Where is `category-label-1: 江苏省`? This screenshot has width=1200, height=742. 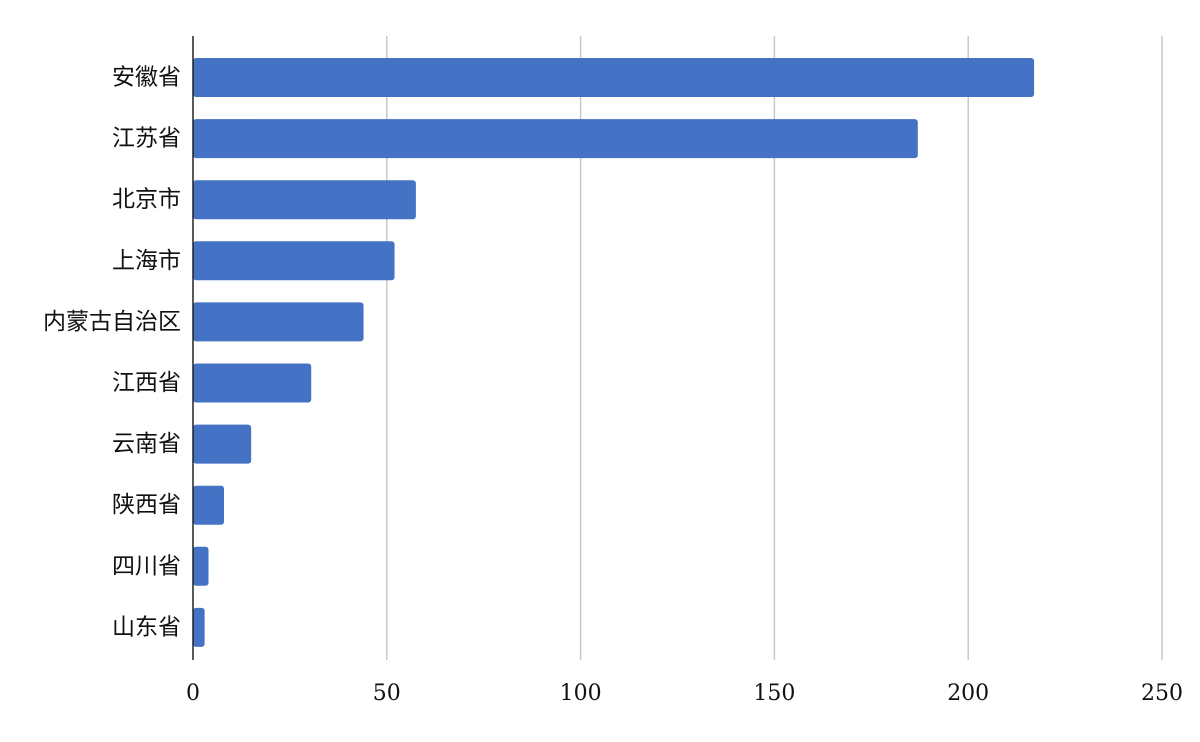
category-label-1: 江苏省 is located at coordinates (146, 139).